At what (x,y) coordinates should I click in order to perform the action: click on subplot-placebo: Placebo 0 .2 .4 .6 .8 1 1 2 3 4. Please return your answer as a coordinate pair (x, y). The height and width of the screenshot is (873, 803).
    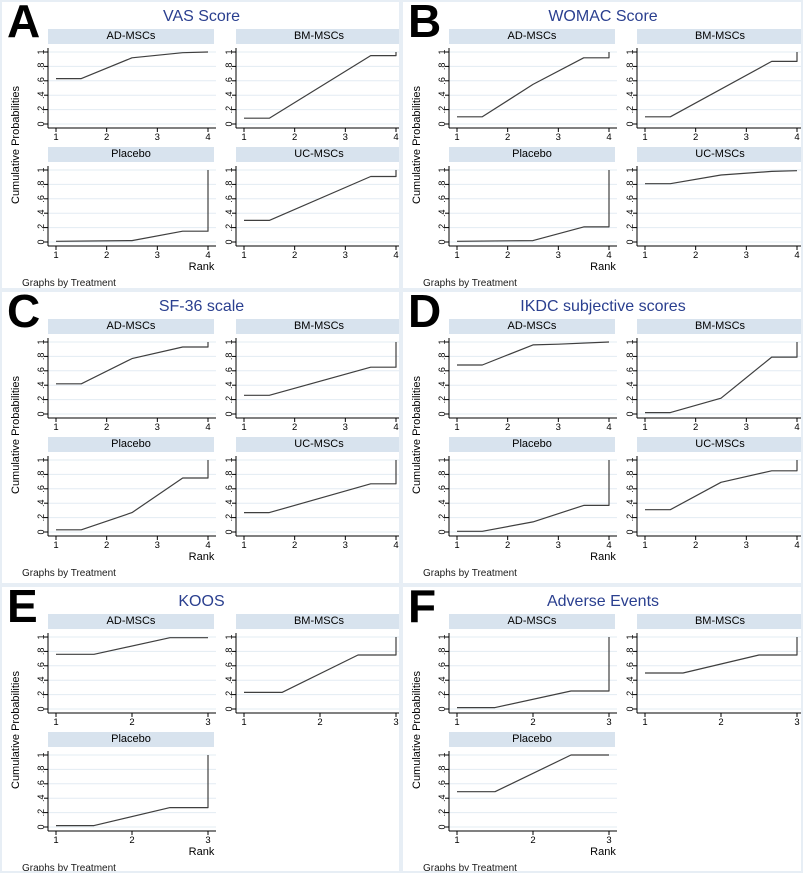
    Looking at the image, I should click on (125, 493).